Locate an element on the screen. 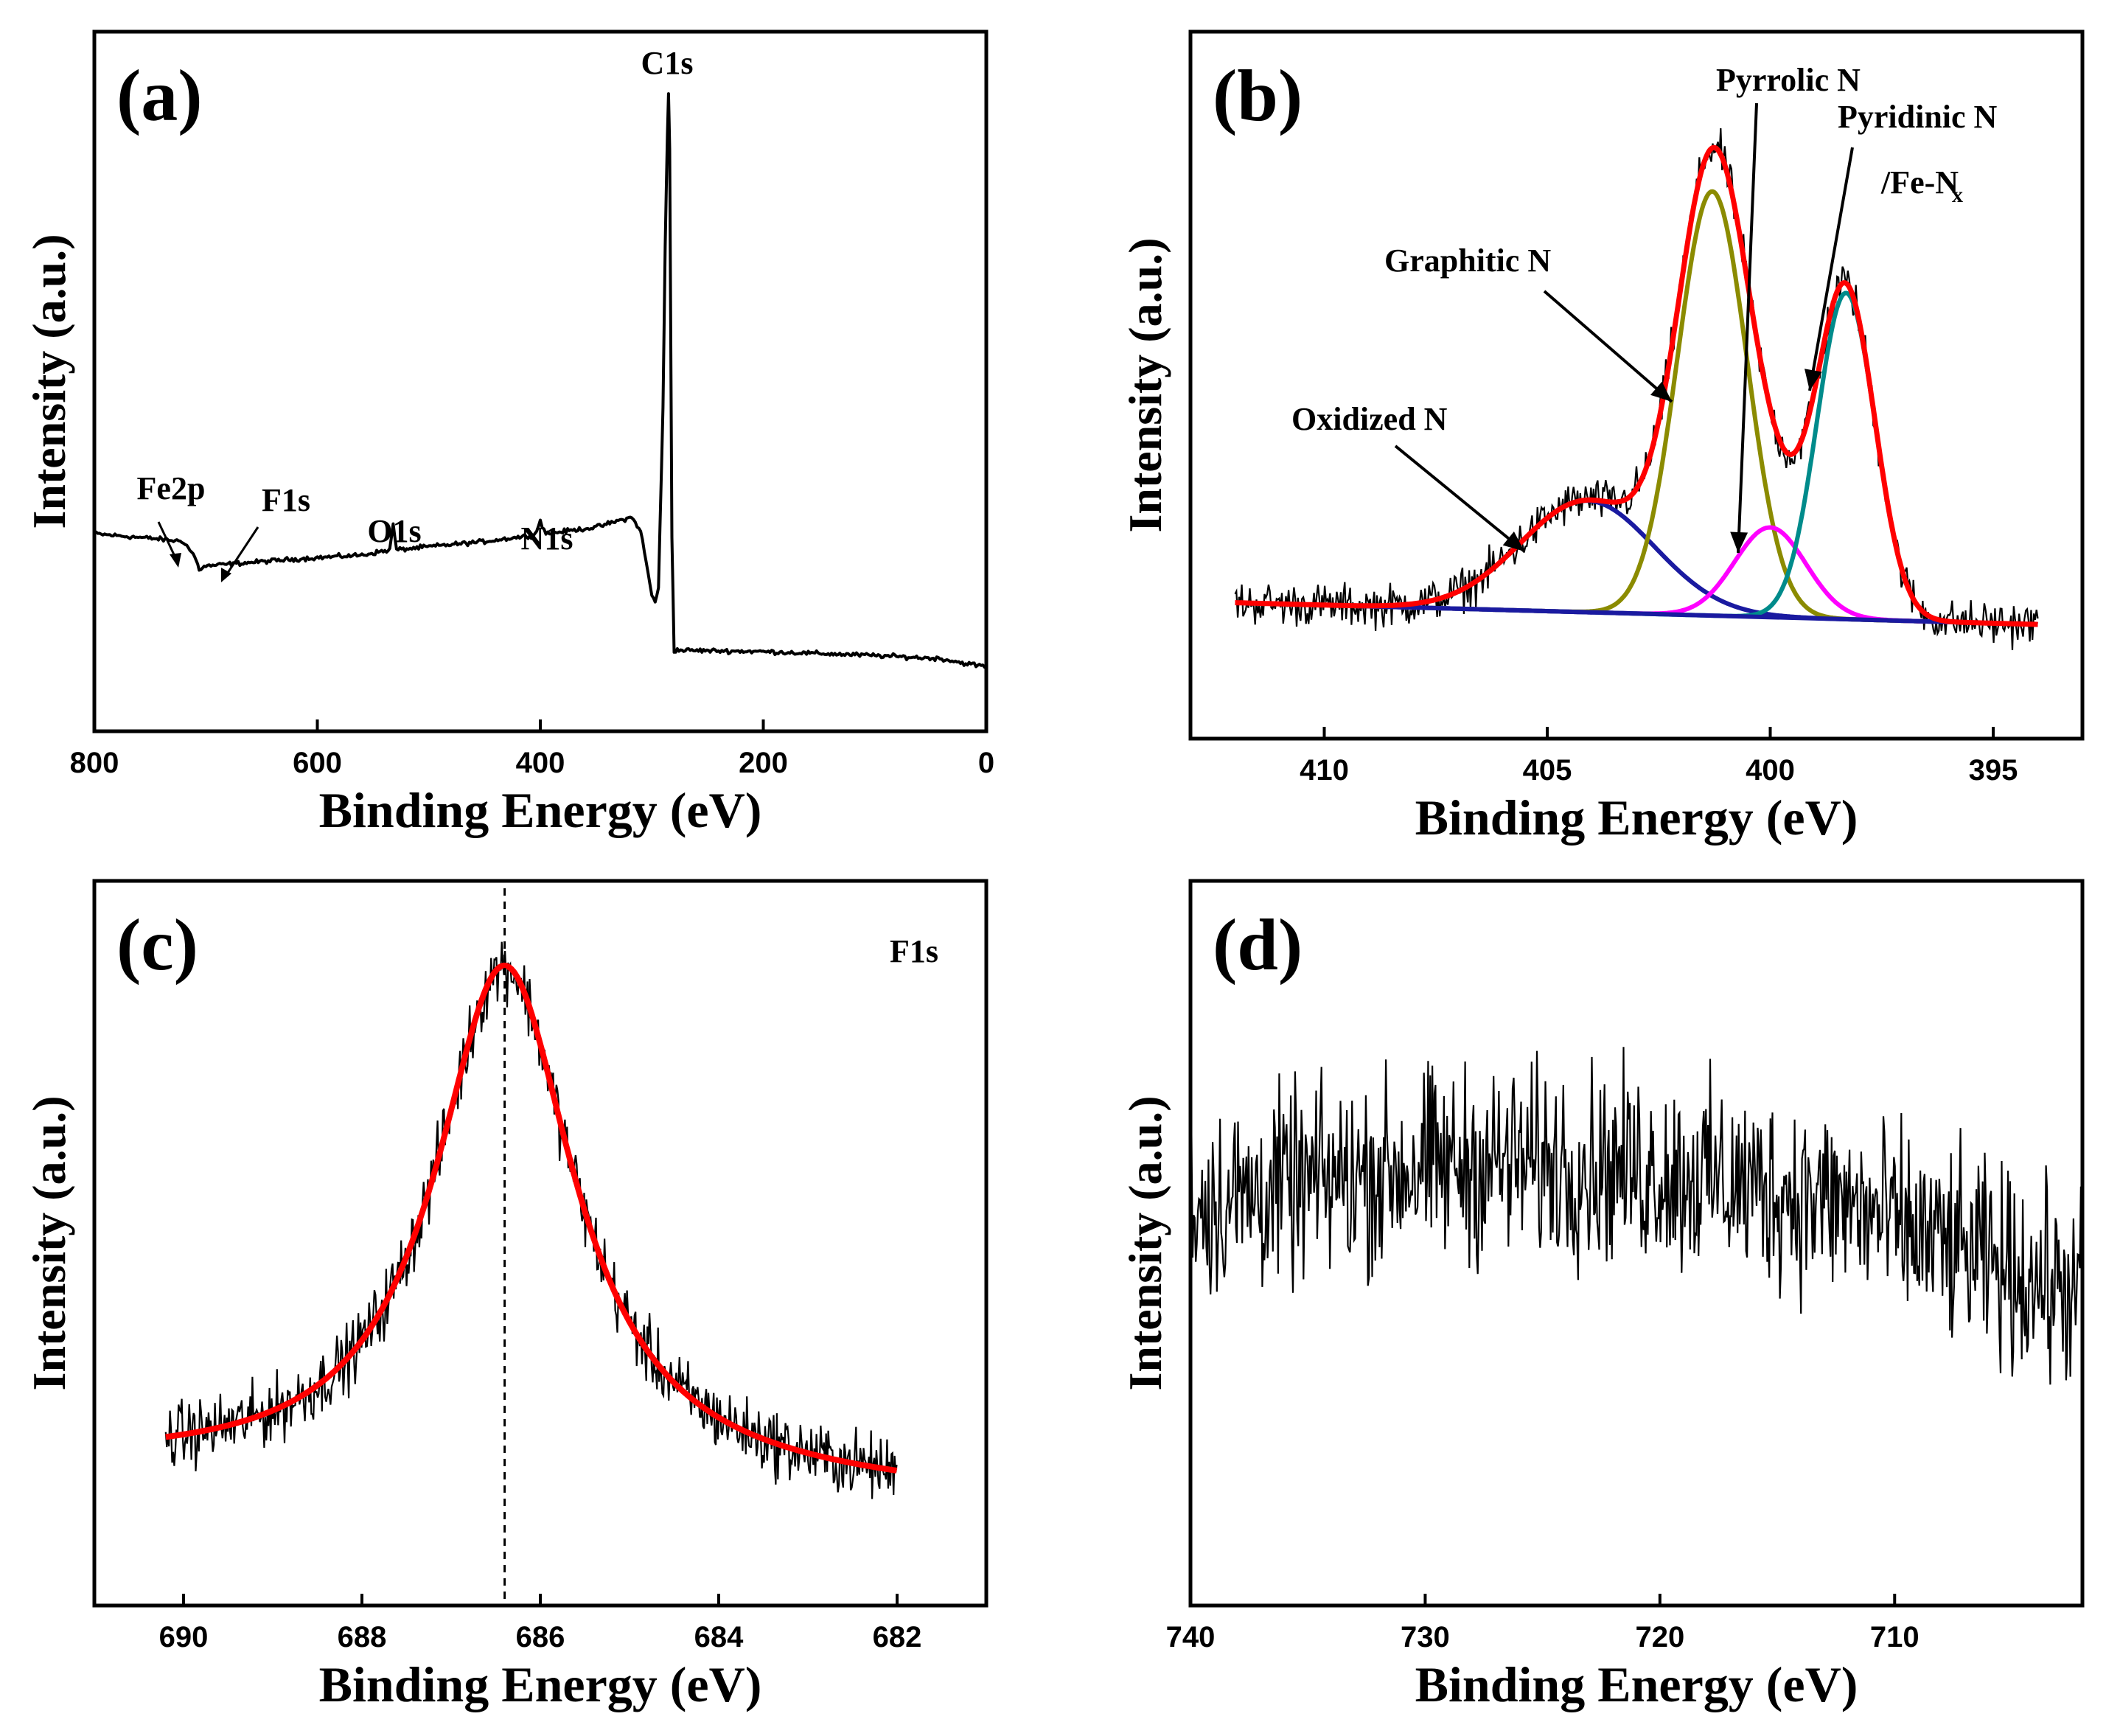  raw-data-line is located at coordinates (531, 1220).